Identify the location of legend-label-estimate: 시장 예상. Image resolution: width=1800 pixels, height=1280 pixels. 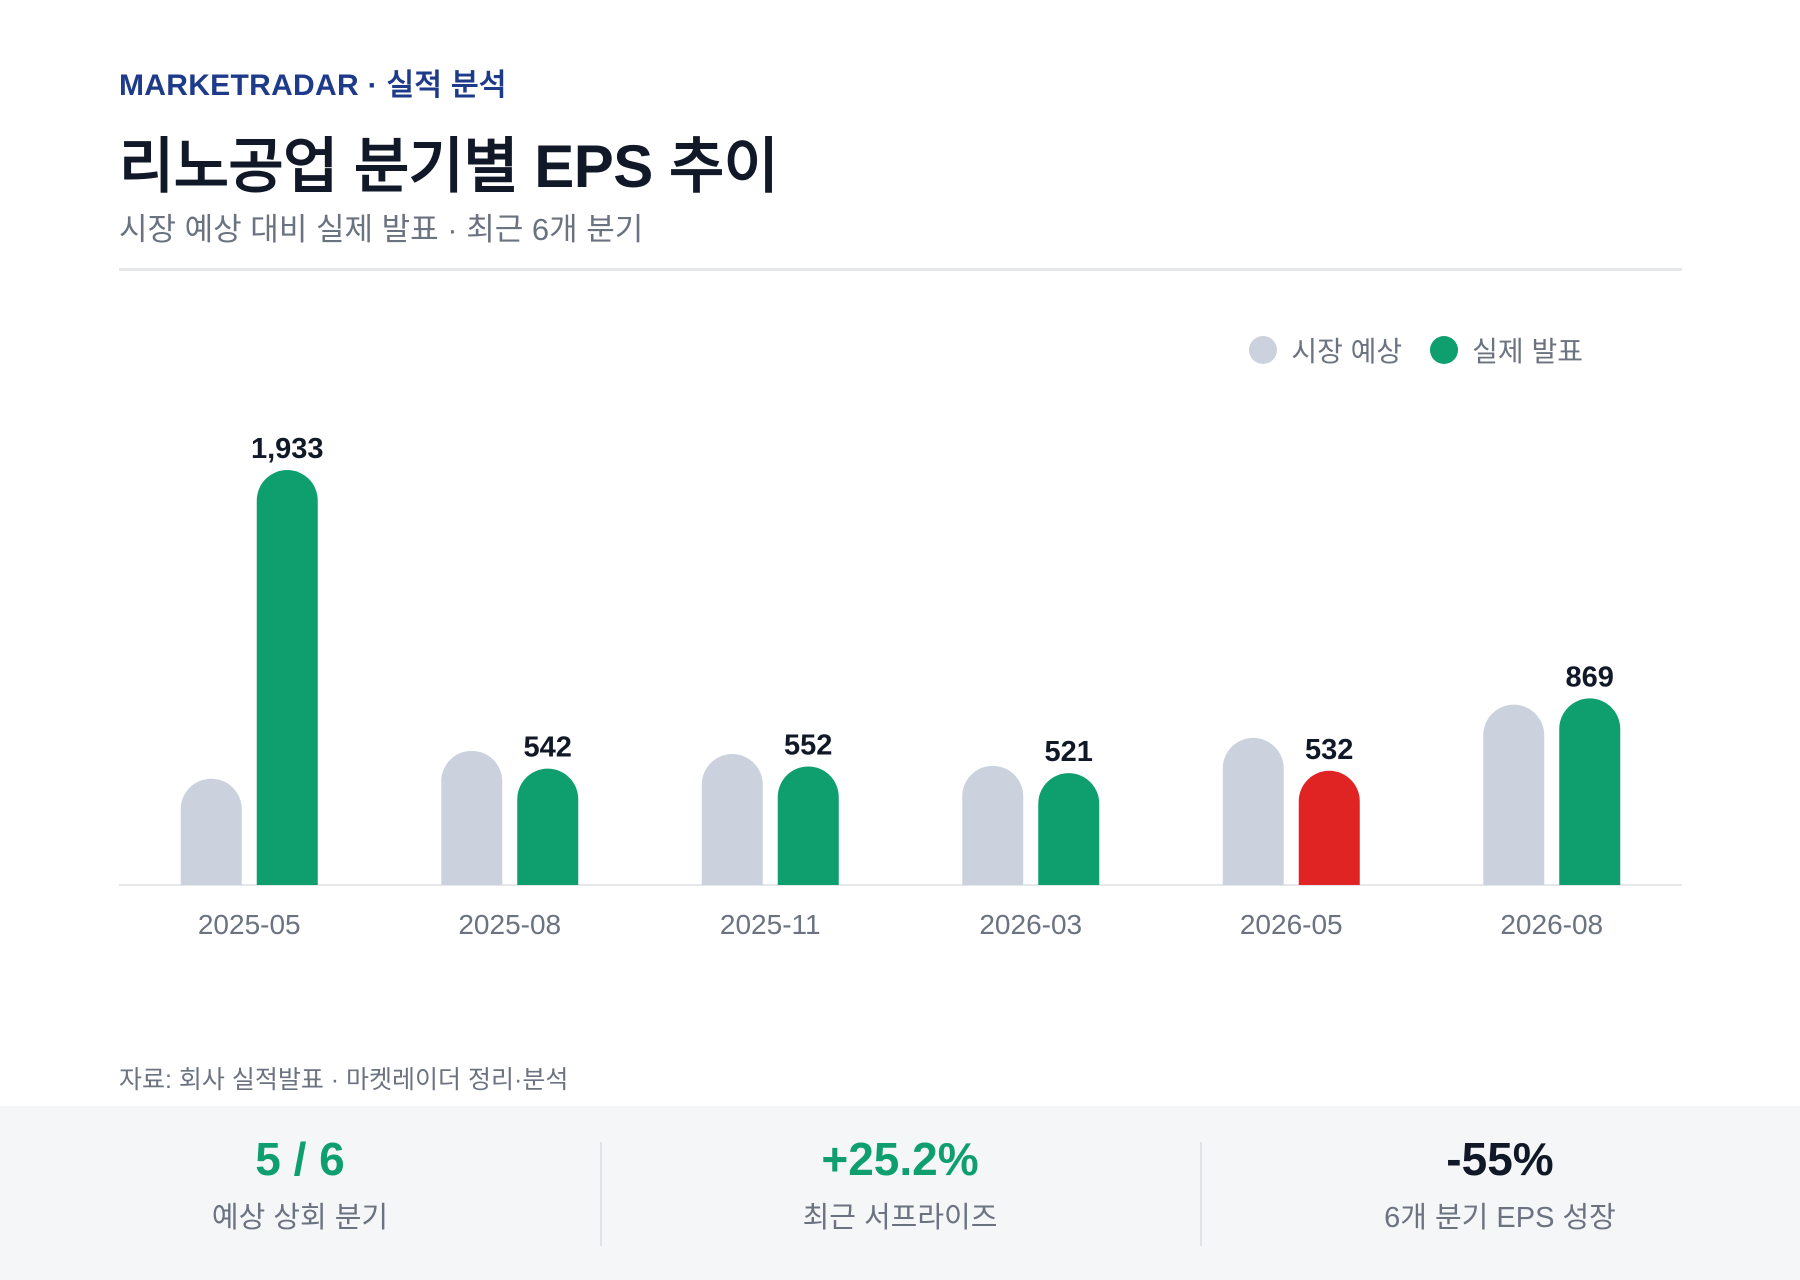
(1347, 351).